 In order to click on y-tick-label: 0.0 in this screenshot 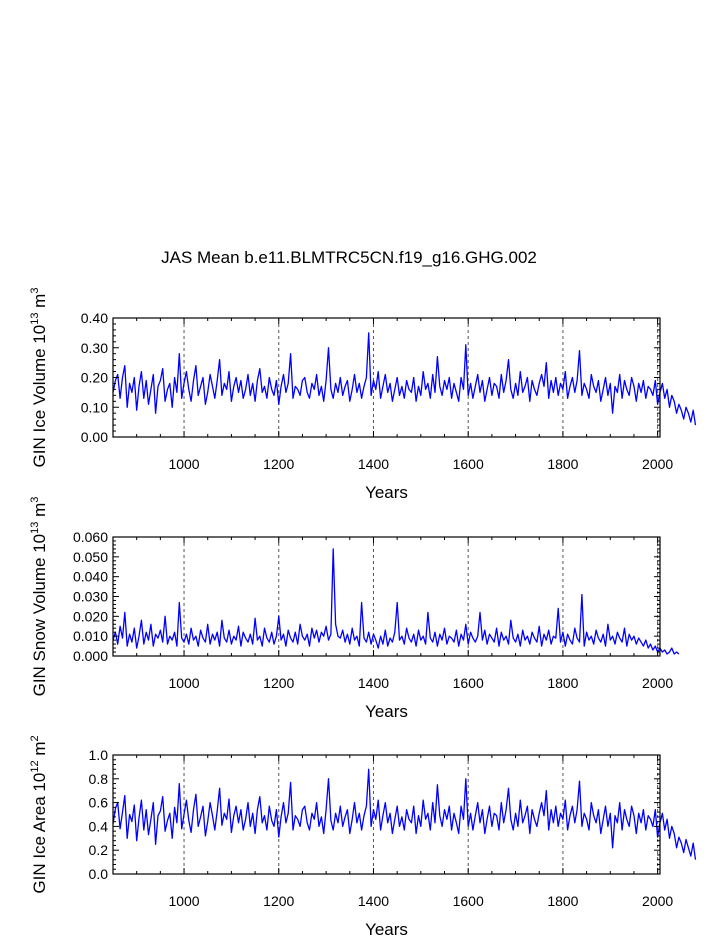, I will do `click(99, 874)`.